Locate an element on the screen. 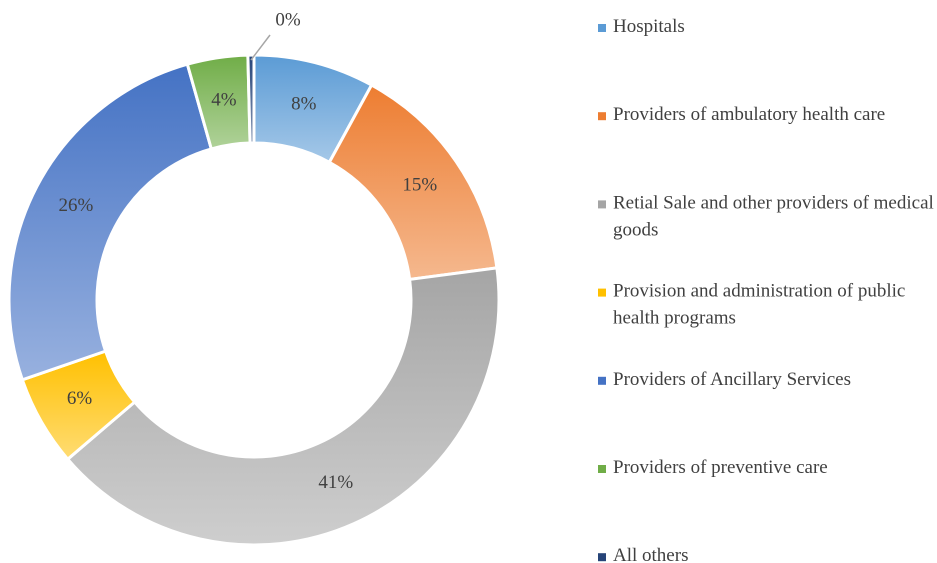  legend-label: Providers of Ancillary Services is located at coordinates (732, 379).